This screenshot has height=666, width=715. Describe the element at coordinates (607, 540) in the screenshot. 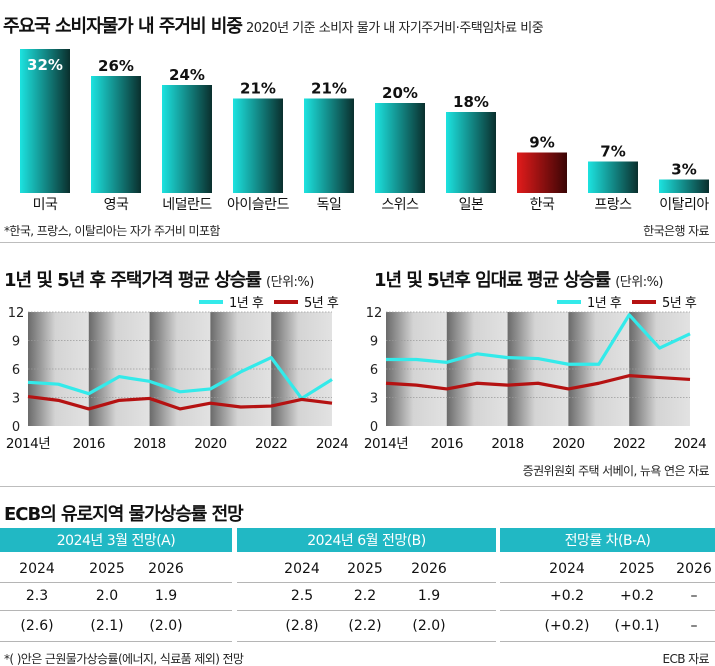

I see `table-group-header: 전망률 차(B-A)` at that location.